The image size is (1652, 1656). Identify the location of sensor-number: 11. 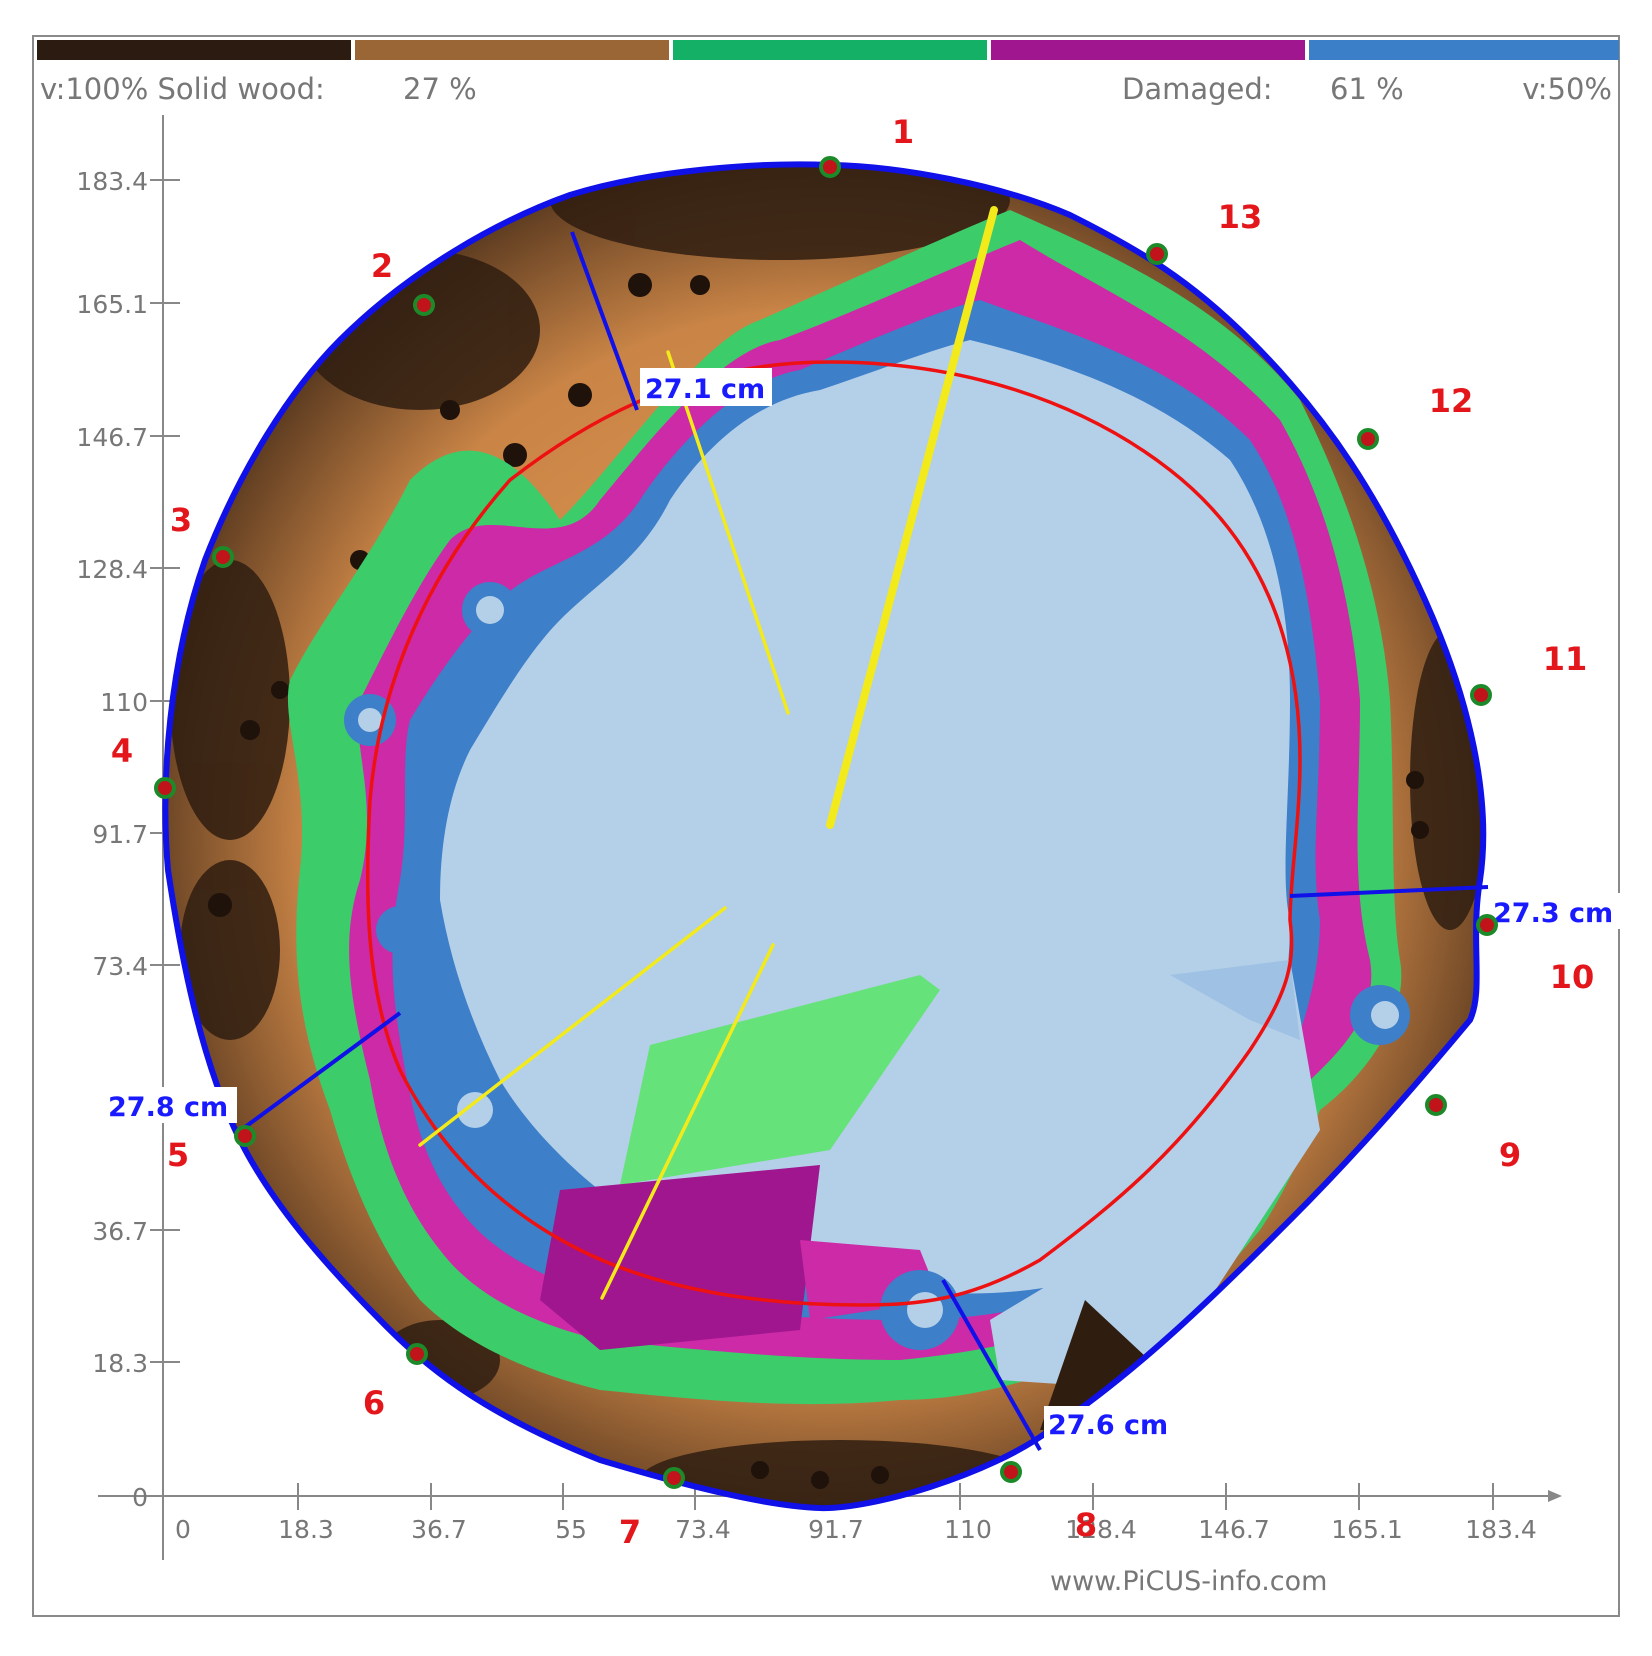
(1565, 659).